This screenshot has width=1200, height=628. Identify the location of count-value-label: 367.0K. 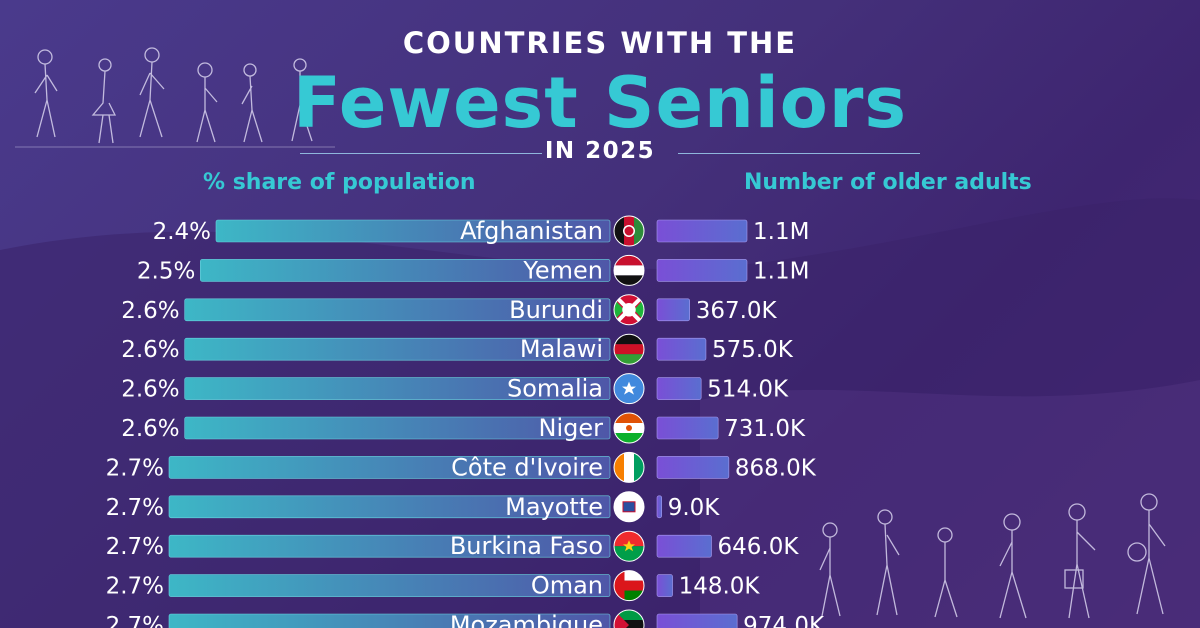
(737, 311).